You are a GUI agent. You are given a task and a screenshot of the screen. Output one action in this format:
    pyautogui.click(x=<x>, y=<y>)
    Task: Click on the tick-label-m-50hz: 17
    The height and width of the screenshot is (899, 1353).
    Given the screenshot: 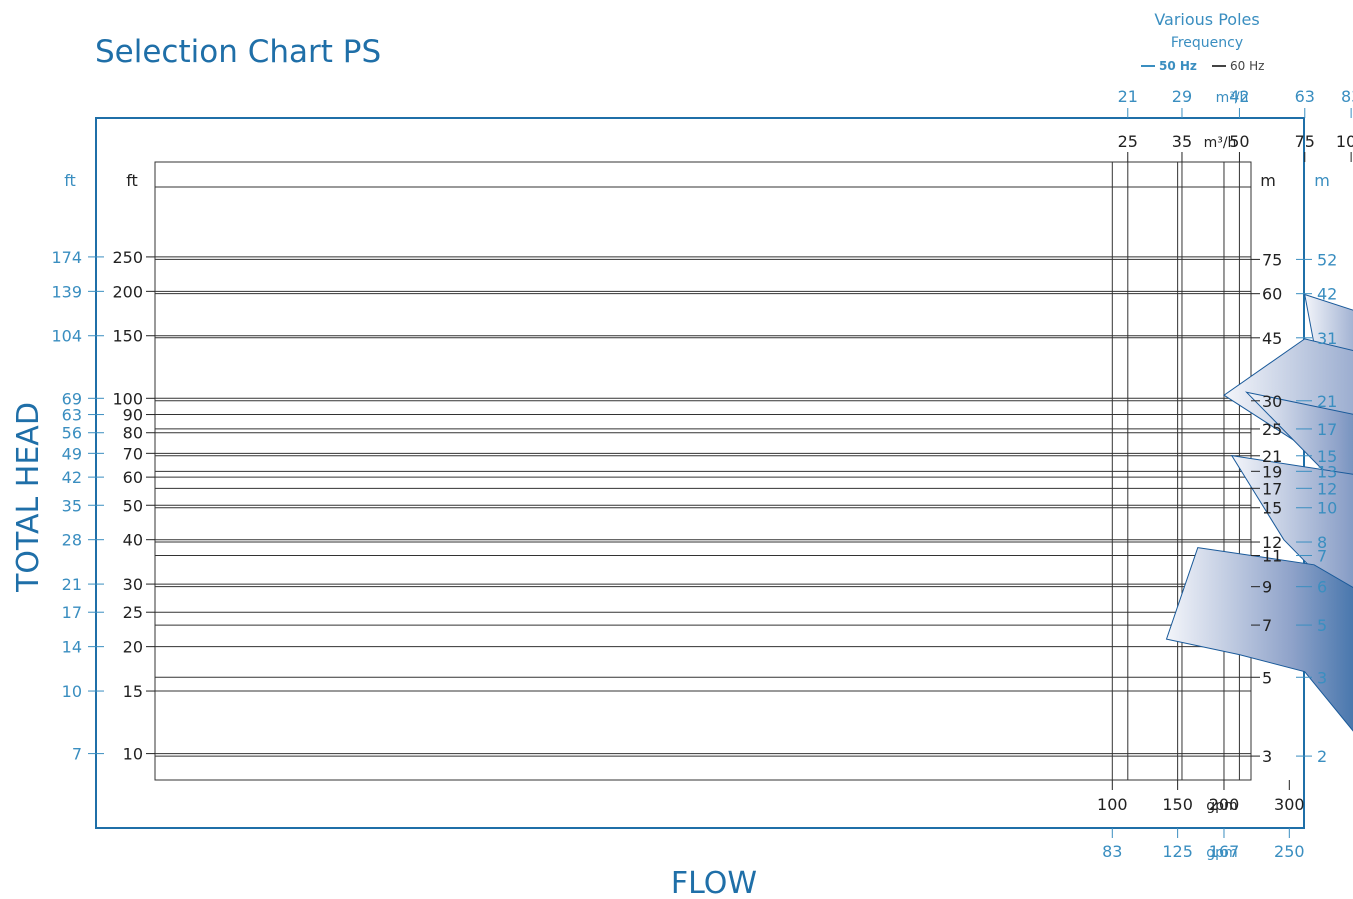 What is the action you would take?
    pyautogui.click(x=1327, y=429)
    